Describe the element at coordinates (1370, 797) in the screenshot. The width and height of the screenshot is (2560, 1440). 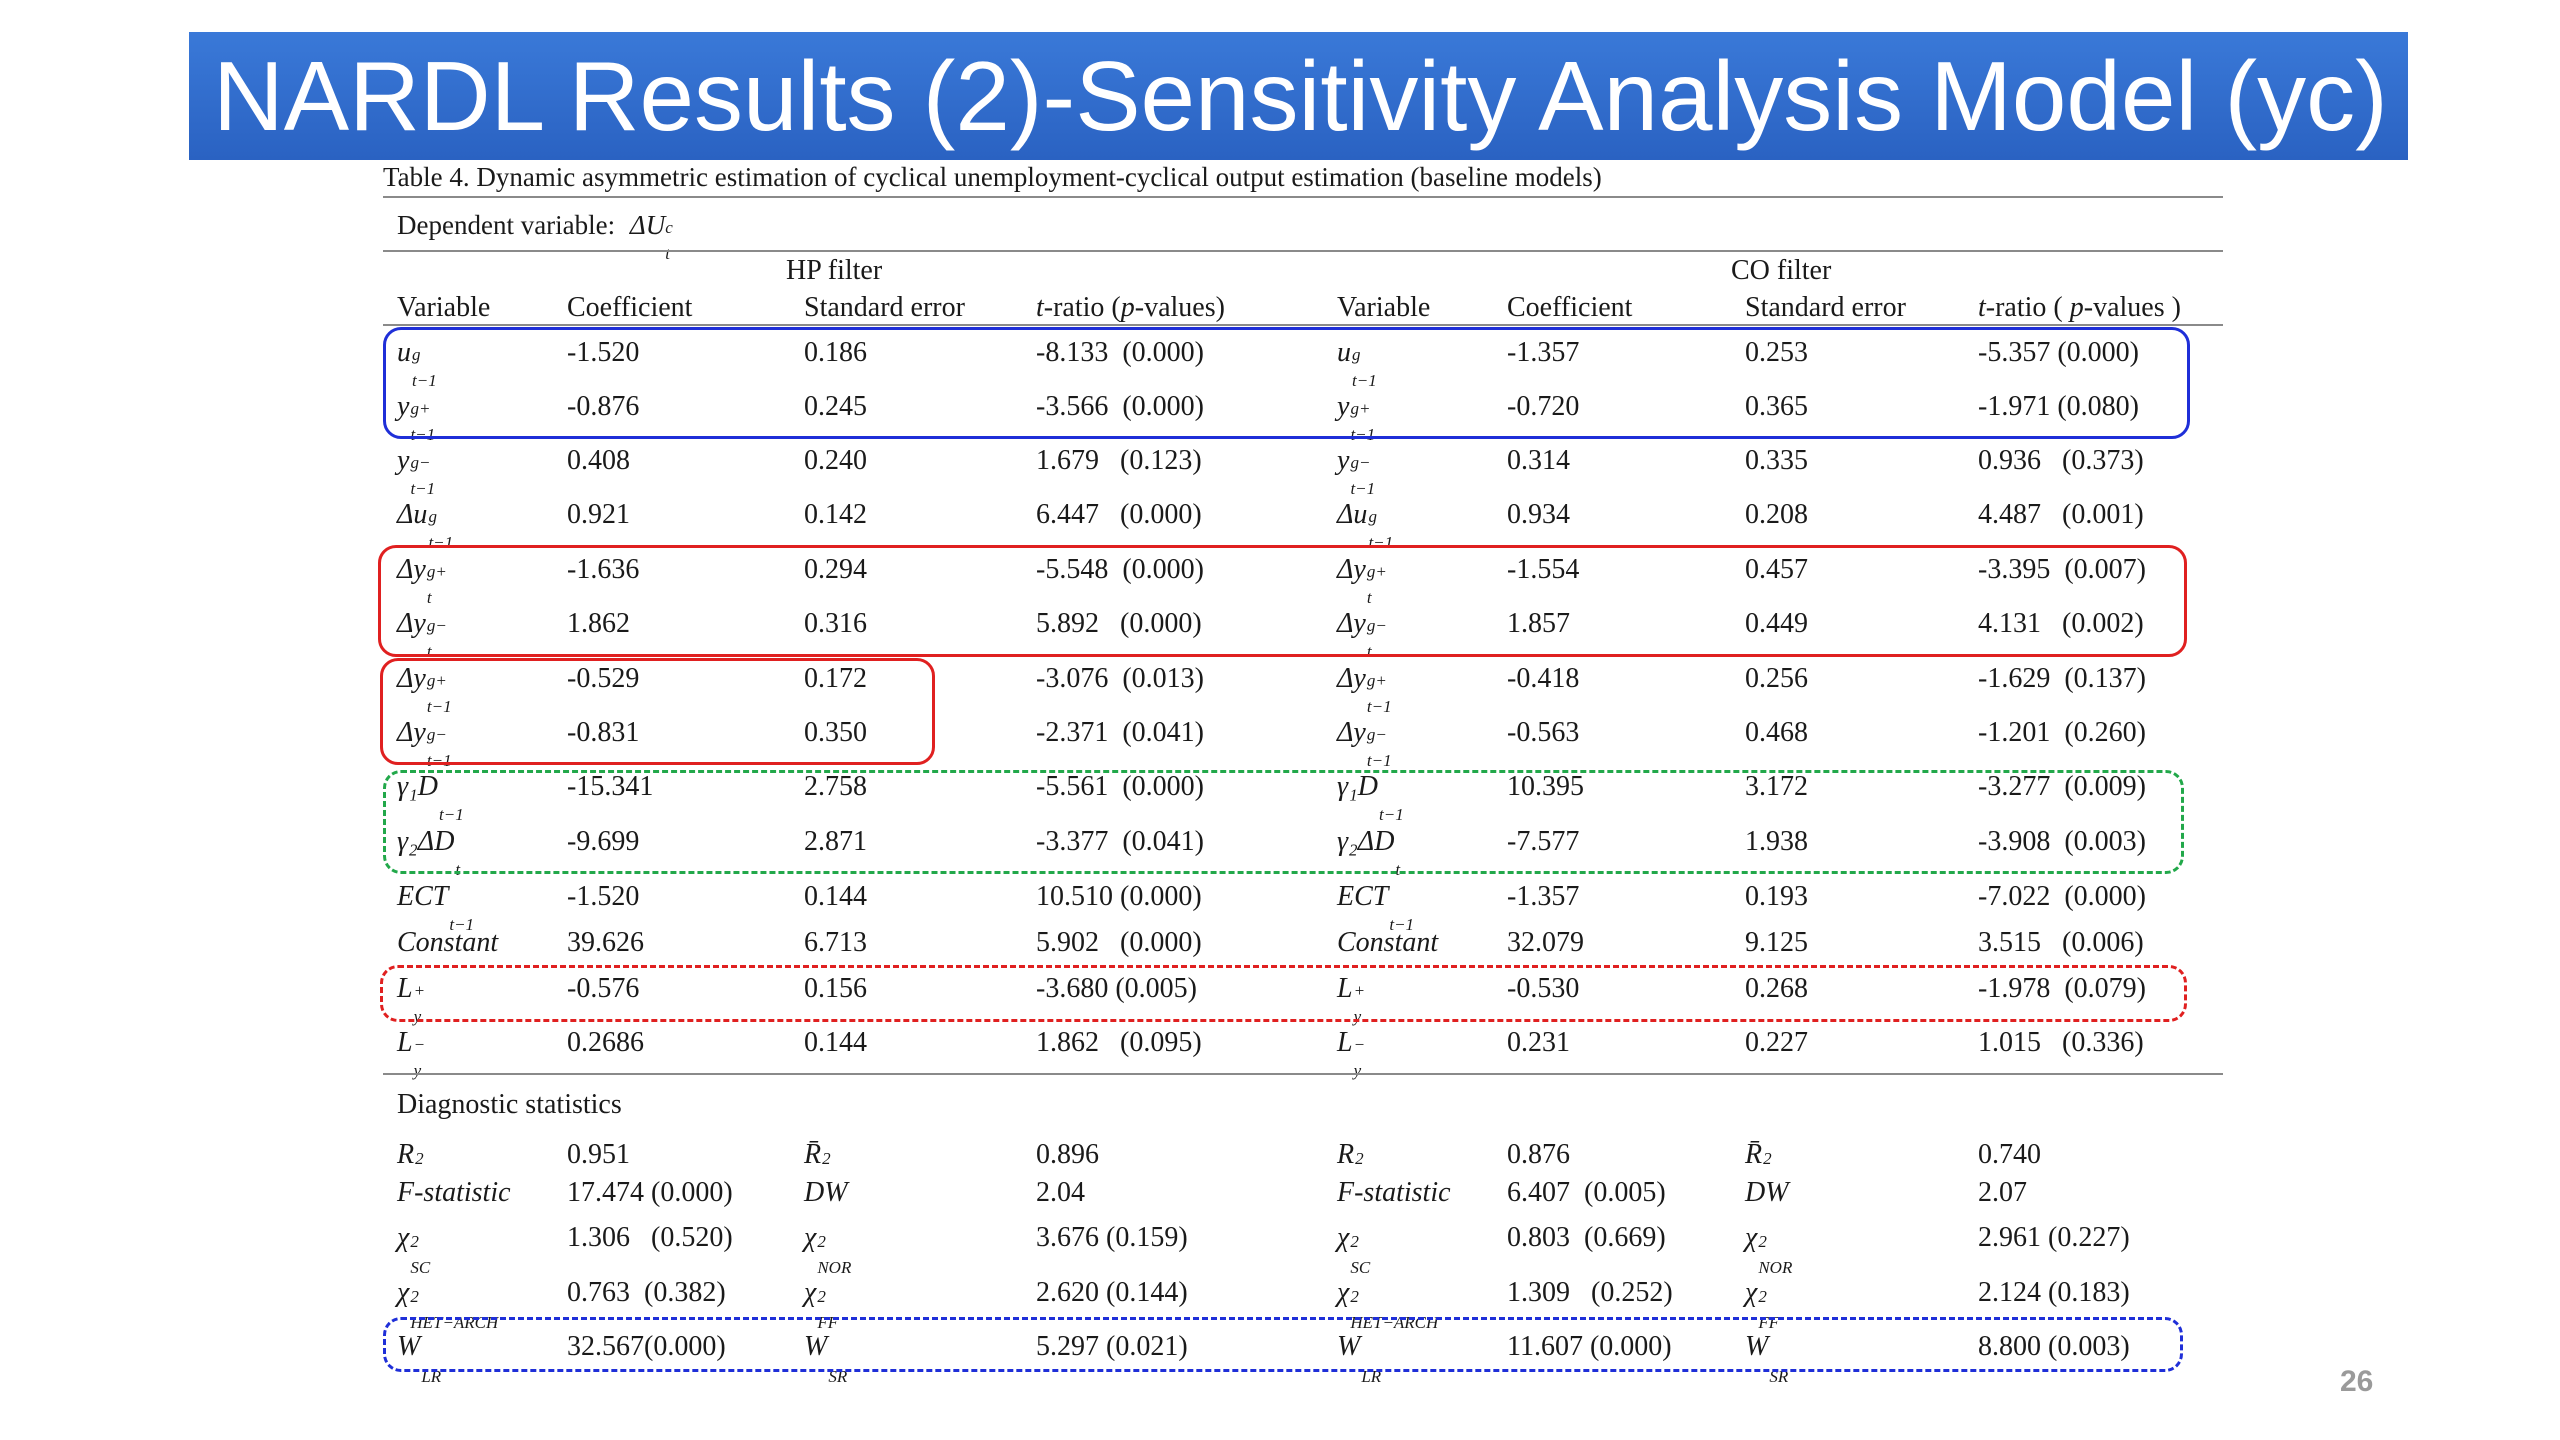
I see `row-8-co-variable: γ₁D t−1` at that location.